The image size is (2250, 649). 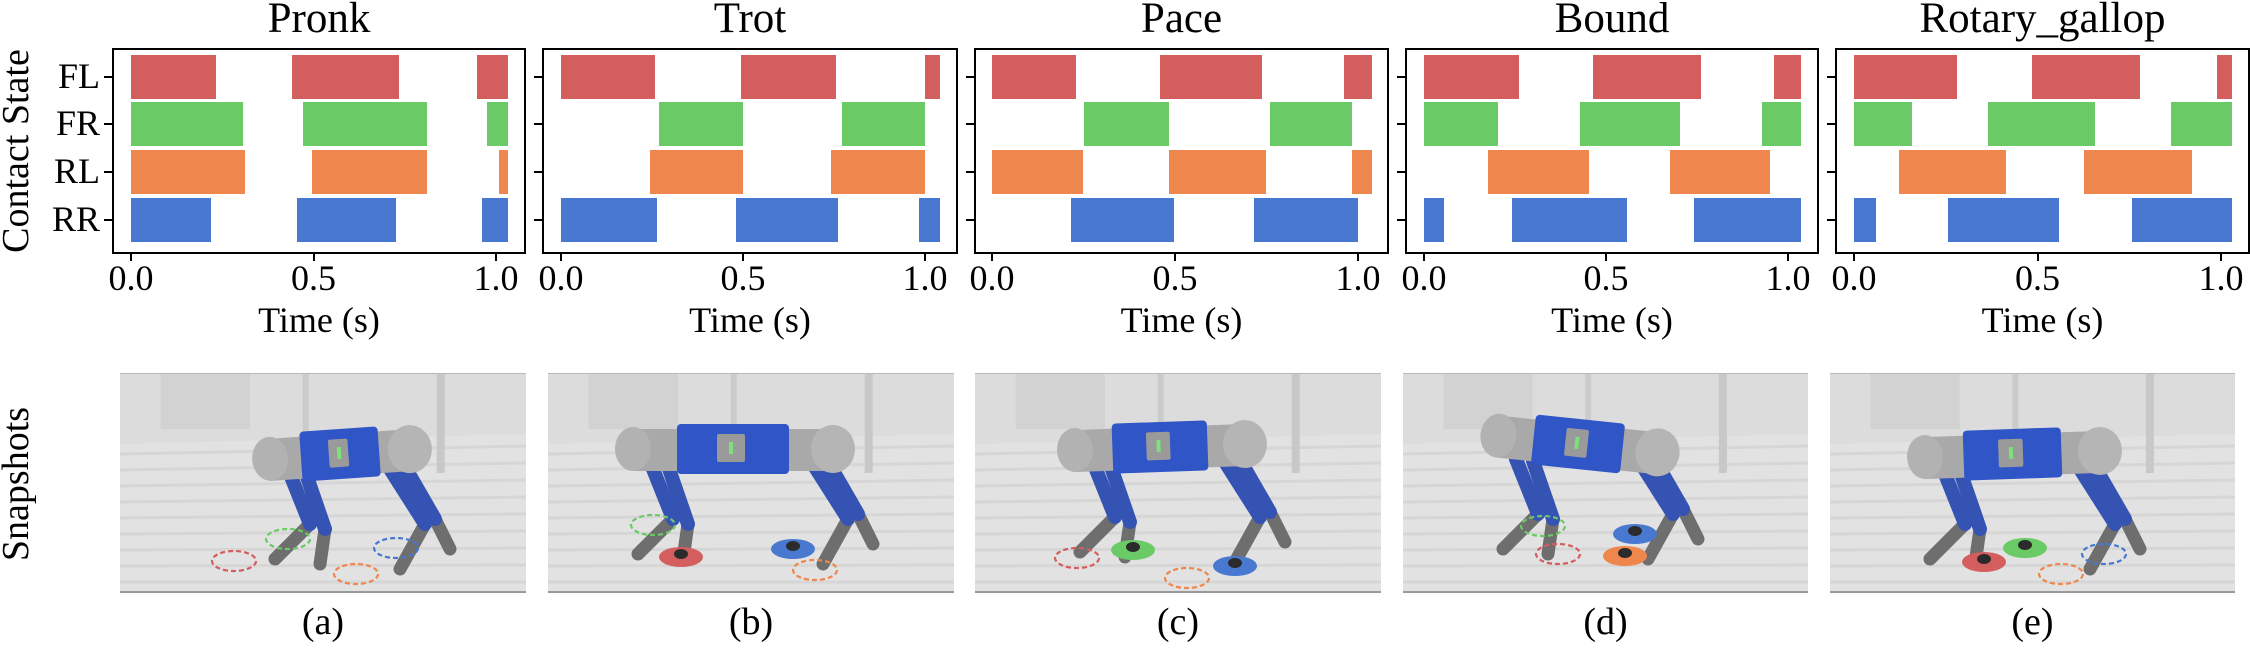 What do you see at coordinates (1612, 21) in the screenshot?
I see `chart-title: Bound` at bounding box center [1612, 21].